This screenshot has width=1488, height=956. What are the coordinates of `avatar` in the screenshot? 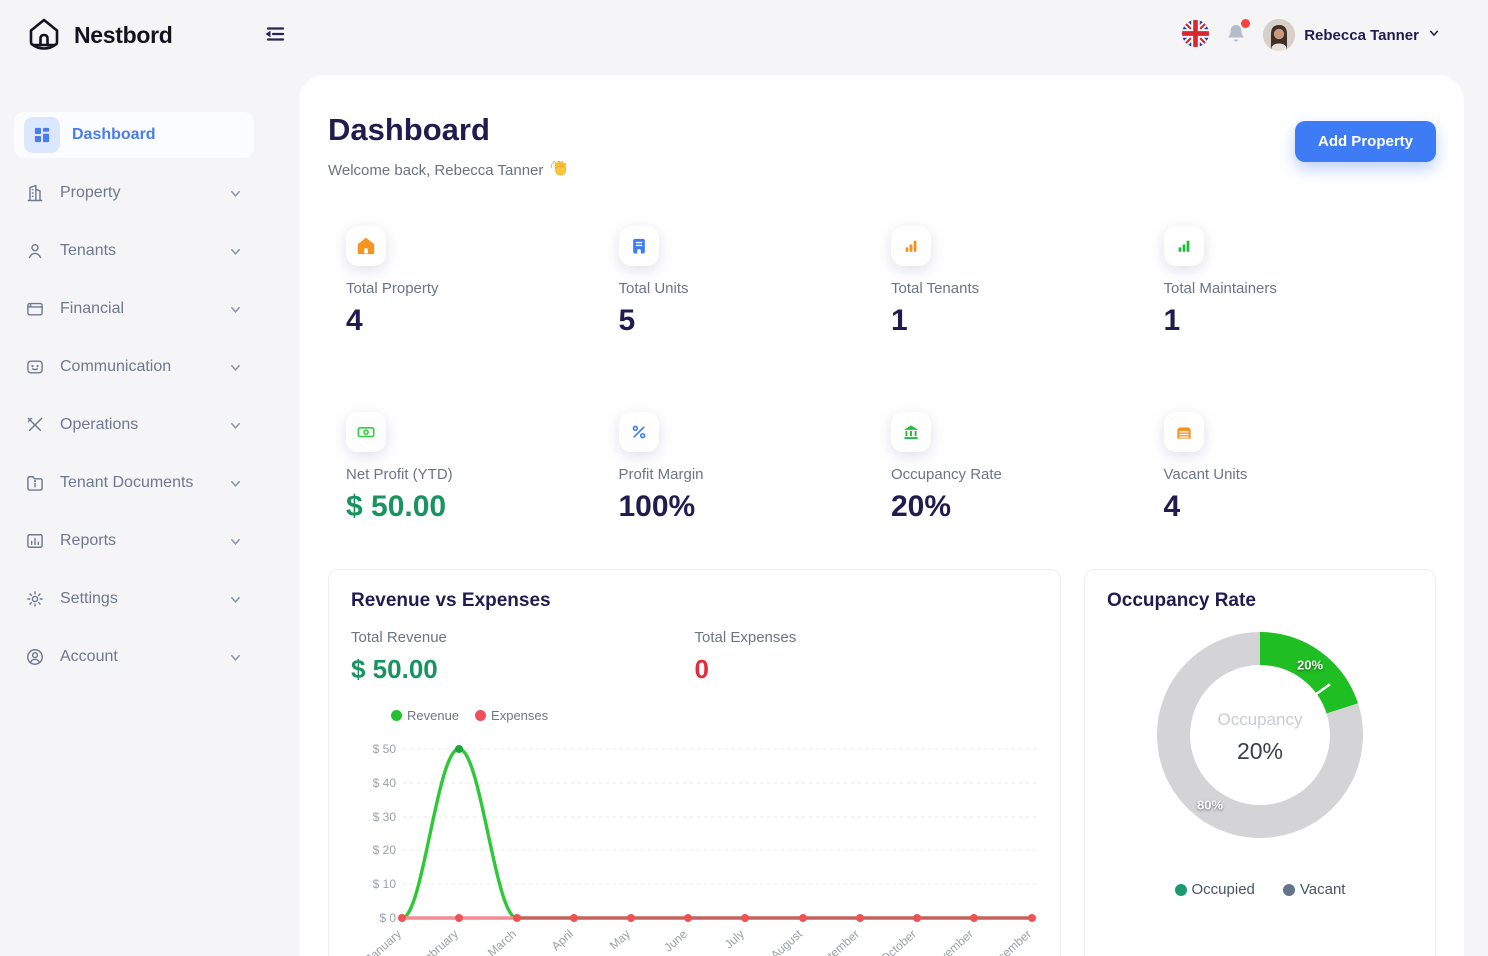 It's located at (1279, 35).